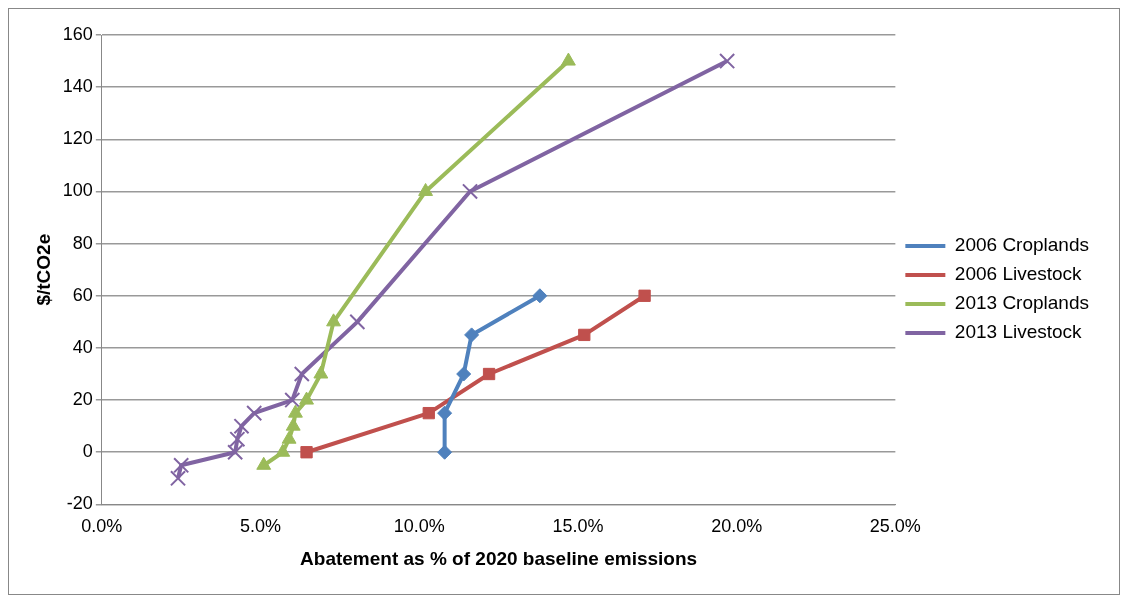  I want to click on y-tick-label: 0, so click(87, 451).